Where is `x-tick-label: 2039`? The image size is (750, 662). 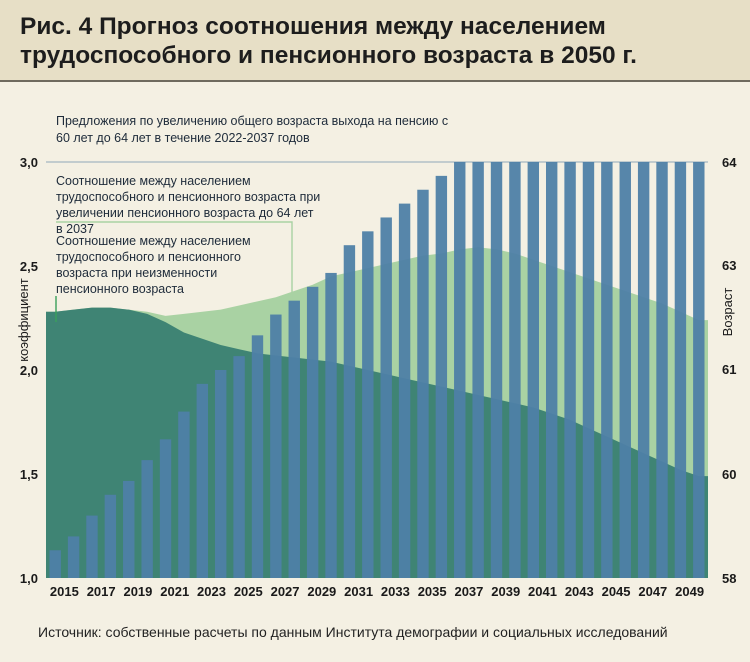
x-tick-label: 2039 is located at coordinates (505, 591).